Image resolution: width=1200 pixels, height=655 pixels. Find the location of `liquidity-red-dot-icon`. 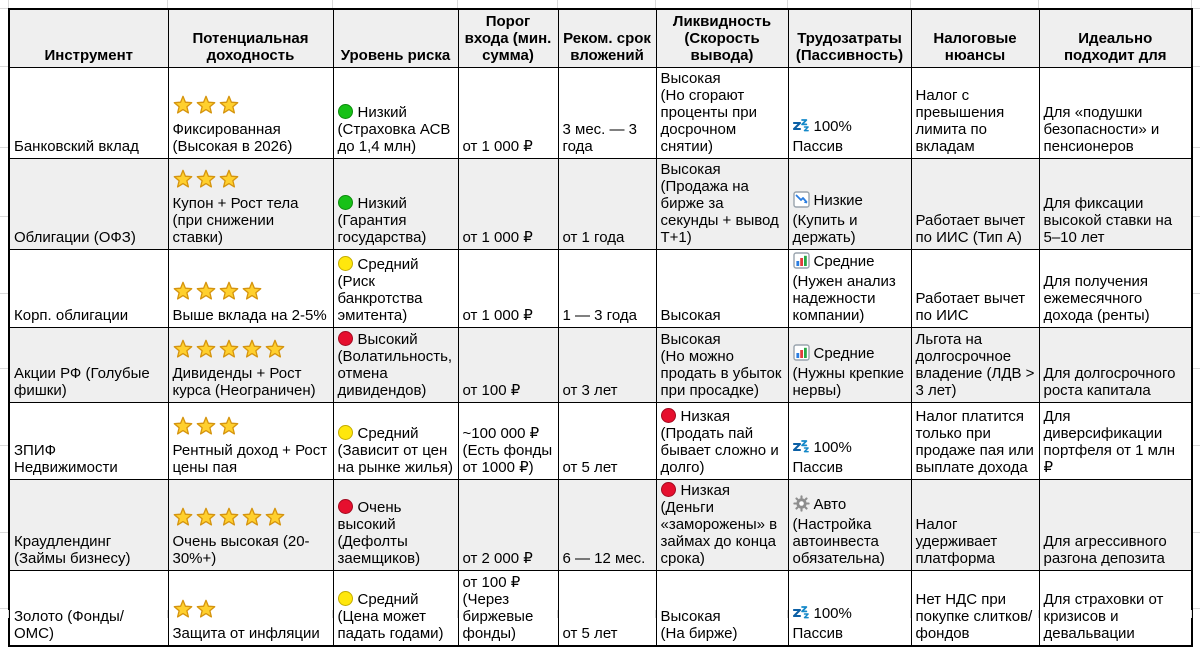

liquidity-red-dot-icon is located at coordinates (668, 489).